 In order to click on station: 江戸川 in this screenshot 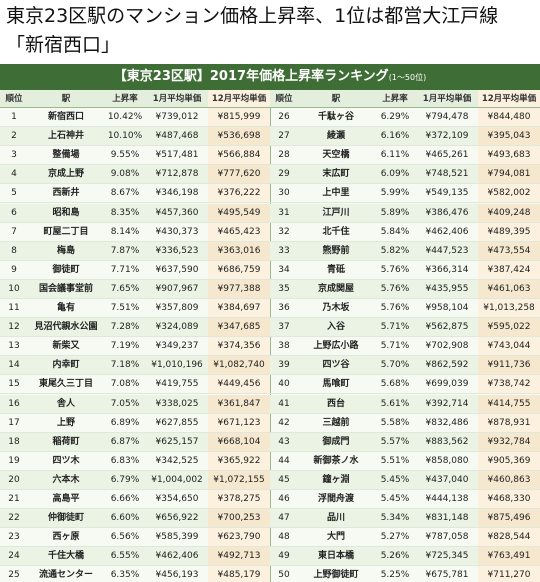, I will do `click(336, 213)`.